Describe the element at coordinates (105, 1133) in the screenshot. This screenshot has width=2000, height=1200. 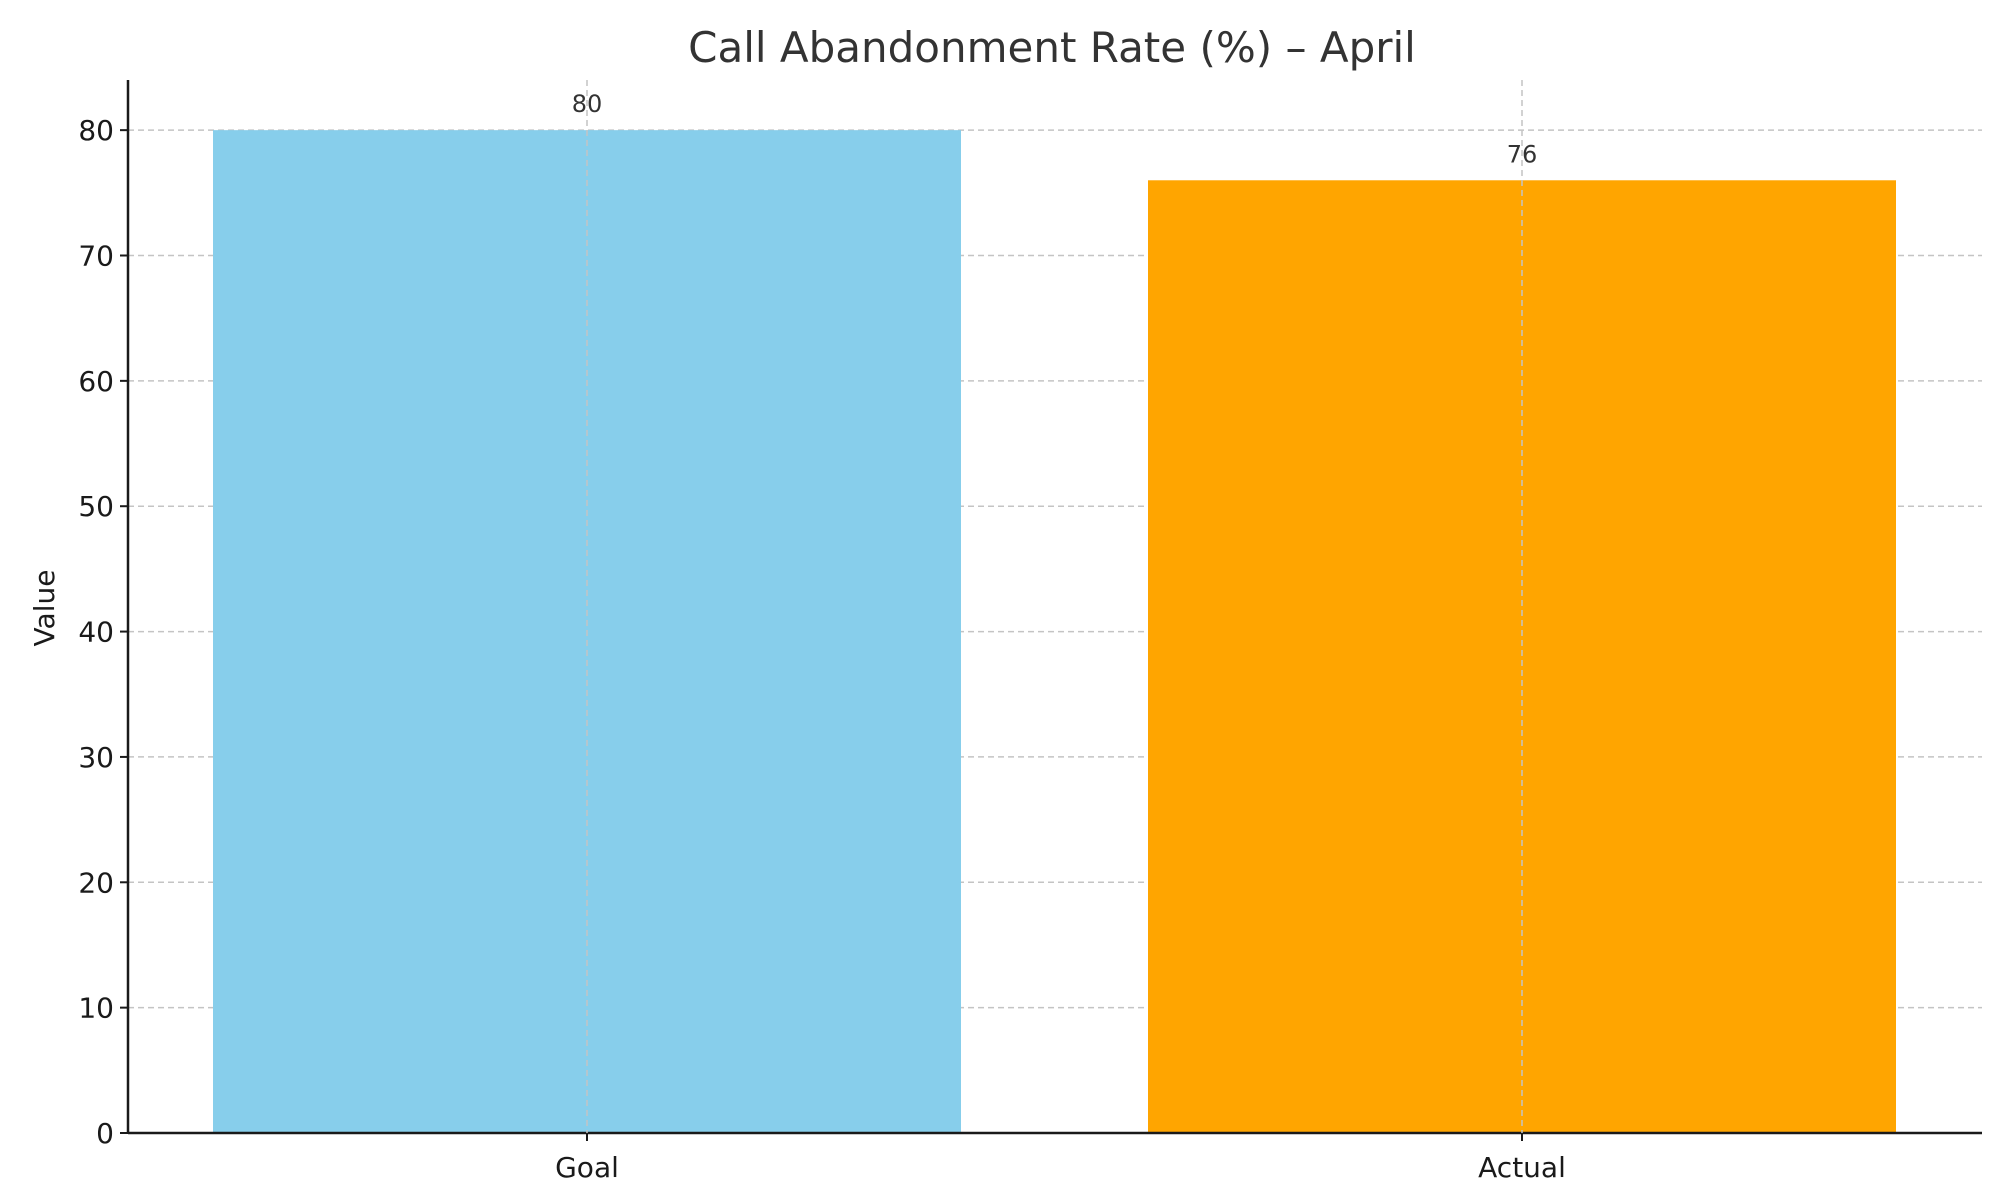
I see `y-tick-label: 0` at that location.